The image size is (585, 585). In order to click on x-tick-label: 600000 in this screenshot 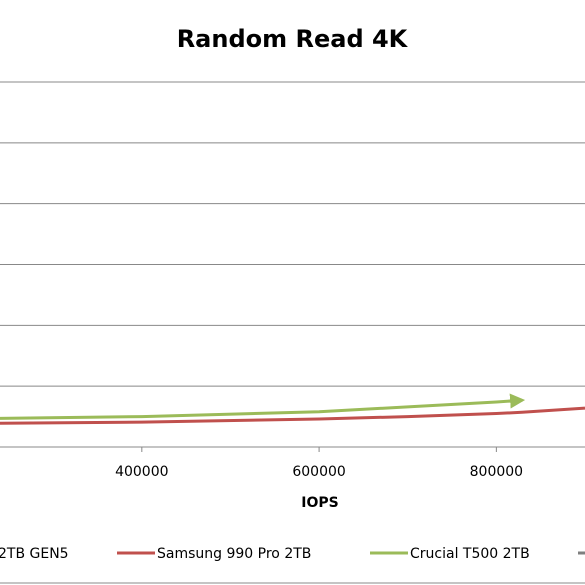, I will do `click(318, 472)`.